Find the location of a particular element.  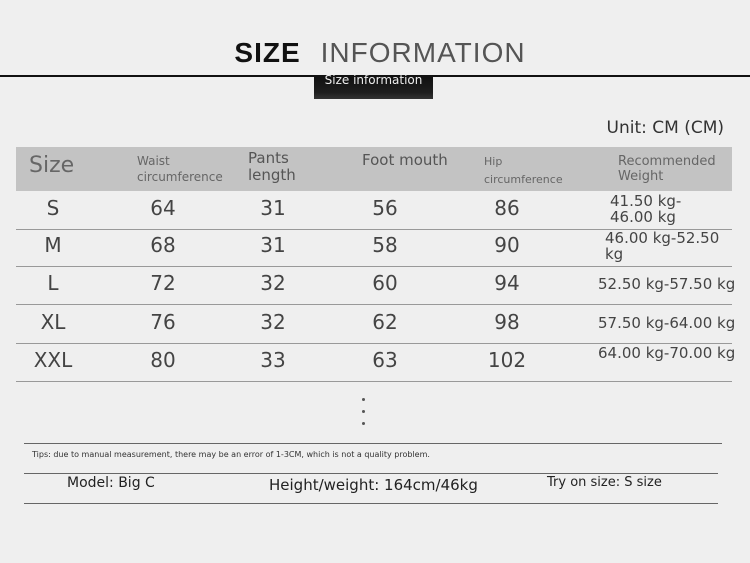

cell-size: M is located at coordinates (53, 245).